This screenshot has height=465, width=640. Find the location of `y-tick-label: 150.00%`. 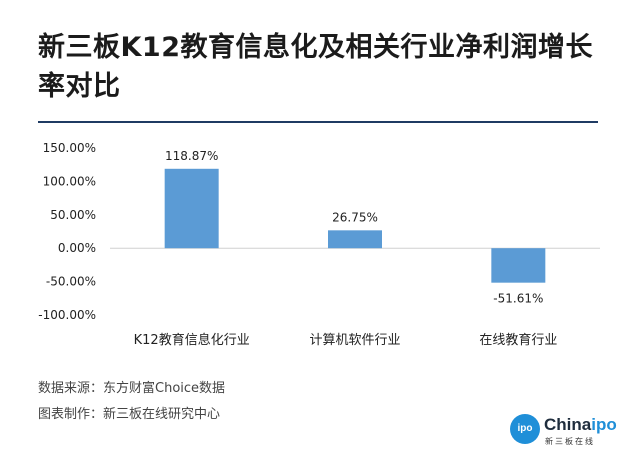

y-tick-label: 150.00% is located at coordinates (69, 148).